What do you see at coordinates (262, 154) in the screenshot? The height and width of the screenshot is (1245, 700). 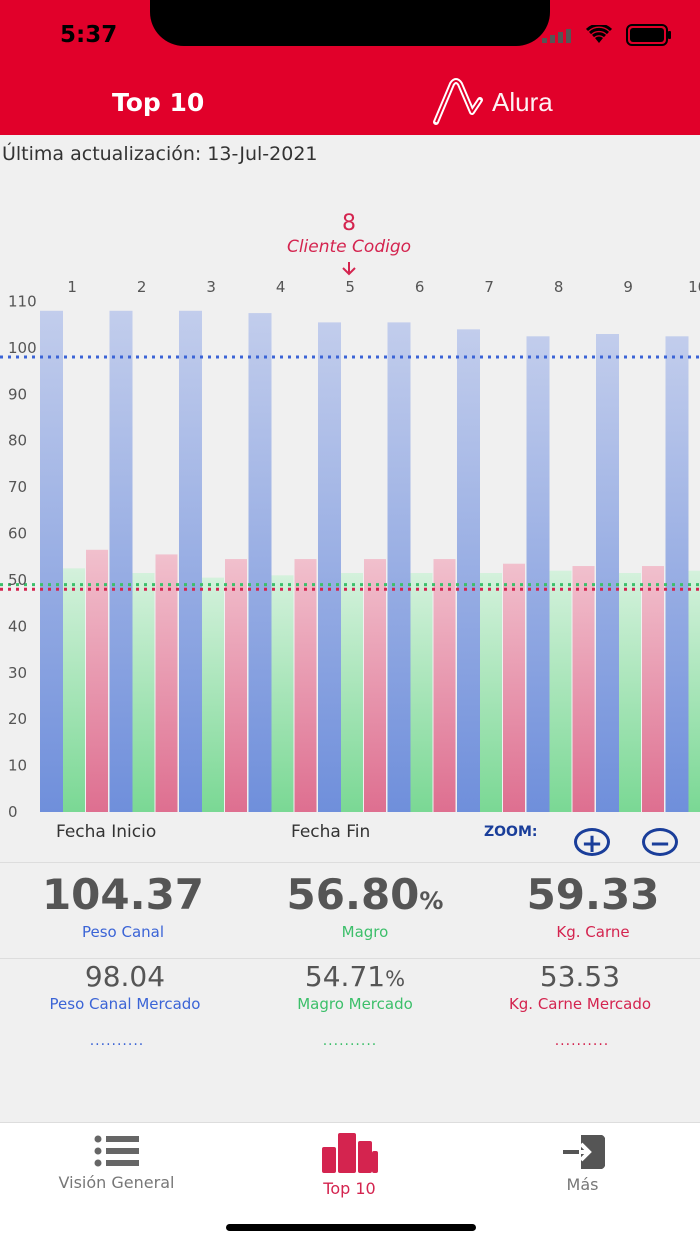 I see `last-updated-date: 13-Jul-2021` at bounding box center [262, 154].